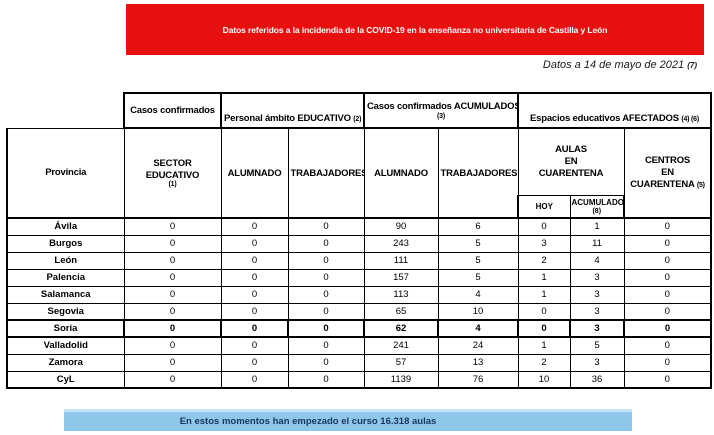 This screenshot has height=435, width=714. I want to click on header-alumnado-acumulado: ALUMNADO, so click(401, 173).